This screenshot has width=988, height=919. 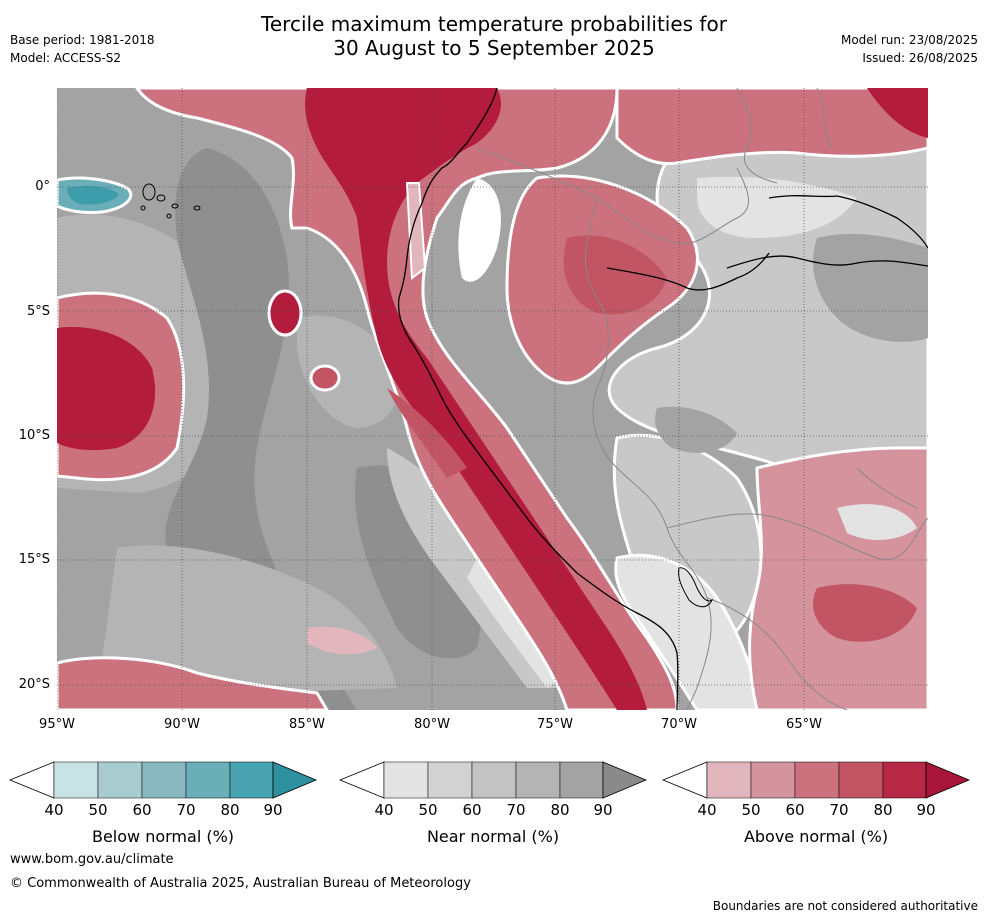 I want to click on legend-below-tick-60: 60, so click(x=142, y=810).